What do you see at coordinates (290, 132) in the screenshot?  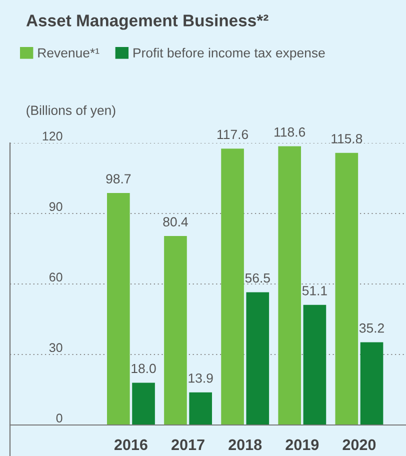 I see `data-label: 118.6` at bounding box center [290, 132].